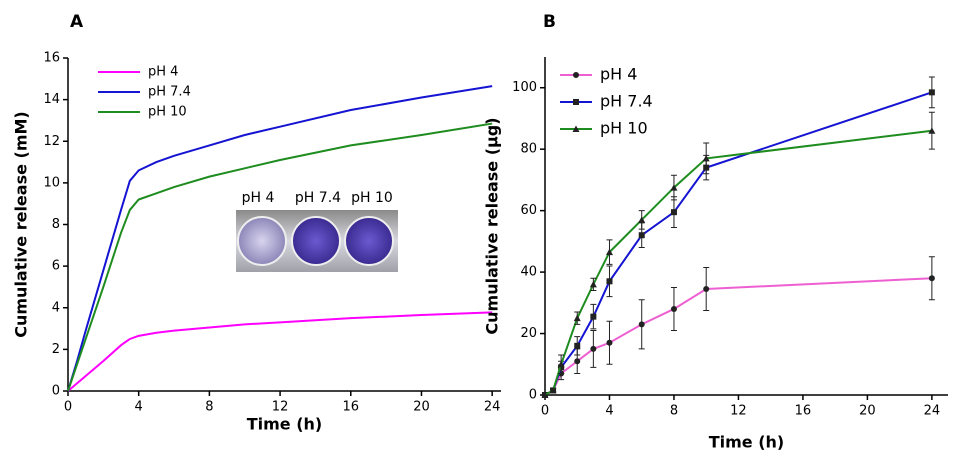 The image size is (955, 453). What do you see at coordinates (524, 87) in the screenshot?
I see `y-tick-label: 100` at bounding box center [524, 87].